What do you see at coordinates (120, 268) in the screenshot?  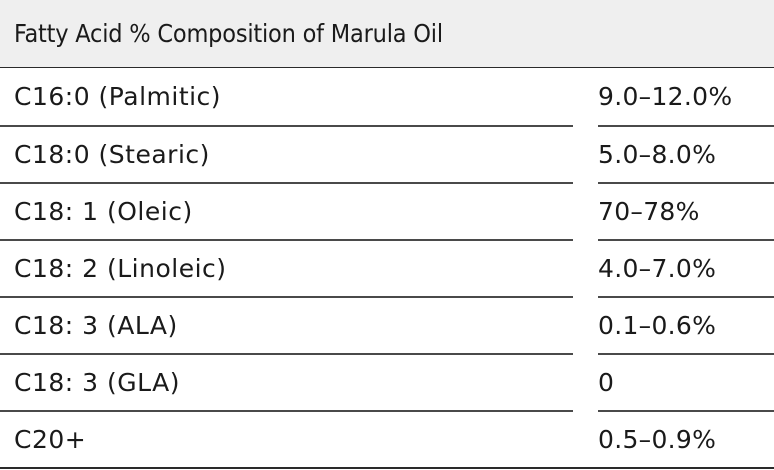 I see `fatty-acid-name: C18: 2 (Linoleic)` at bounding box center [120, 268].